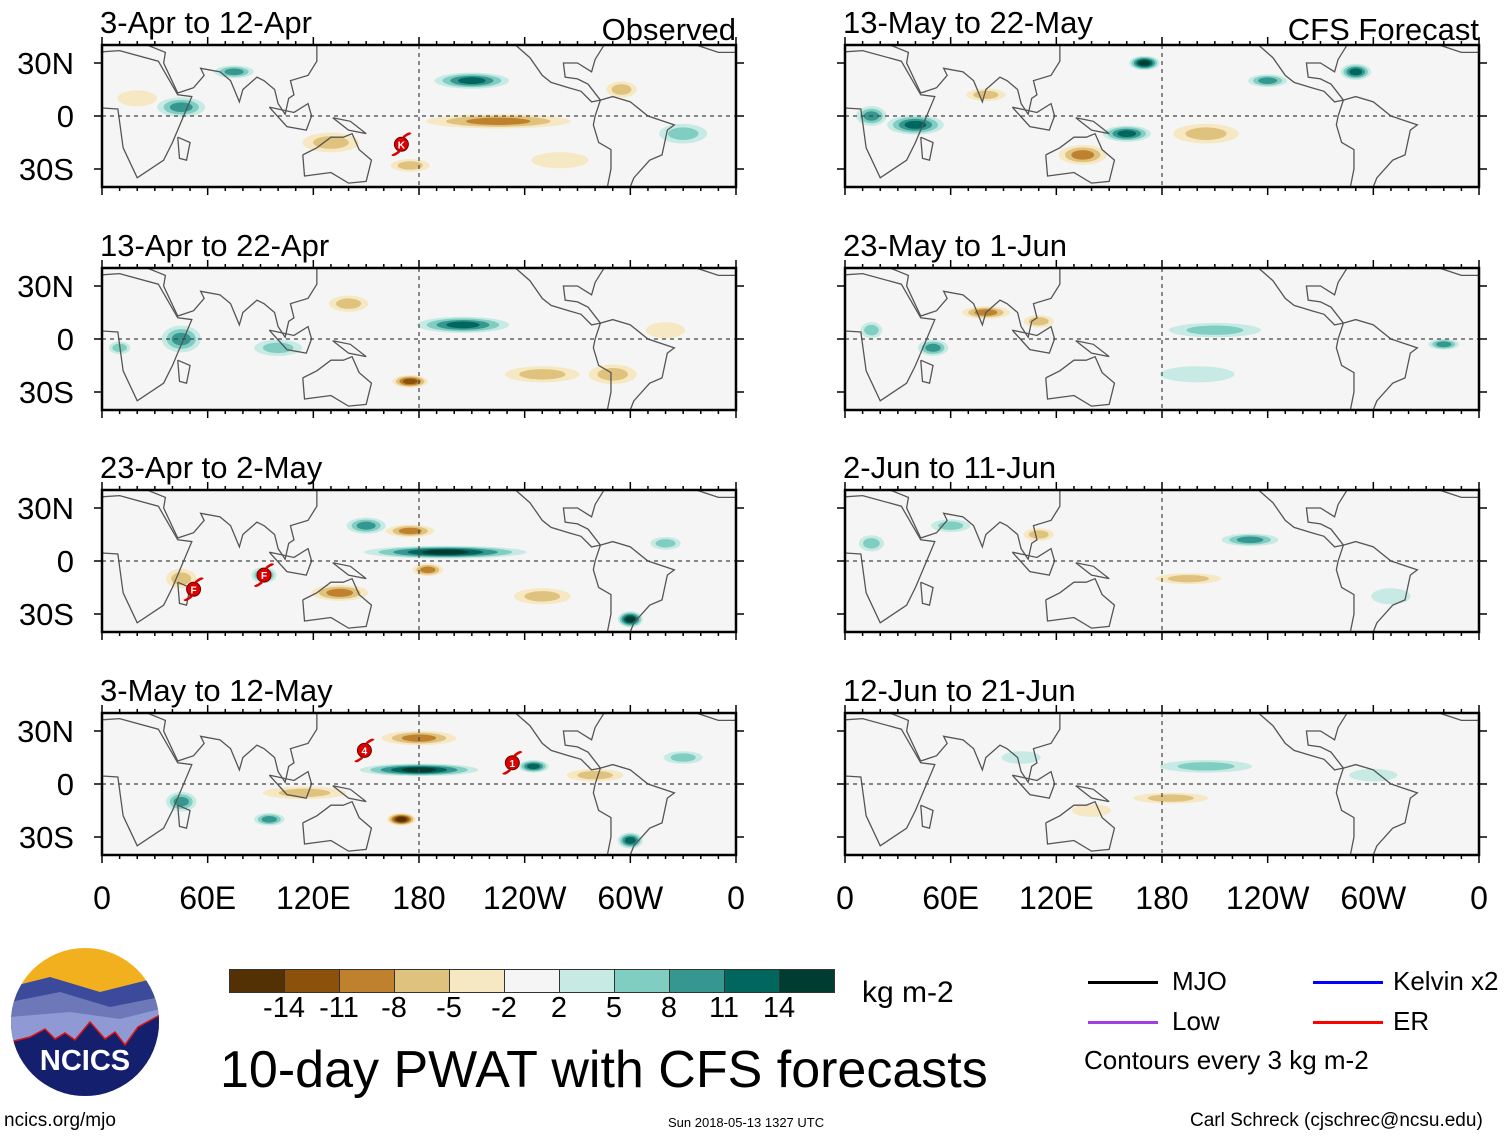 The height and width of the screenshot is (1137, 1510). Describe the element at coordinates (604, 1070) in the screenshot. I see `figure-title: 10-day PWAT with CFS forecasts` at that location.